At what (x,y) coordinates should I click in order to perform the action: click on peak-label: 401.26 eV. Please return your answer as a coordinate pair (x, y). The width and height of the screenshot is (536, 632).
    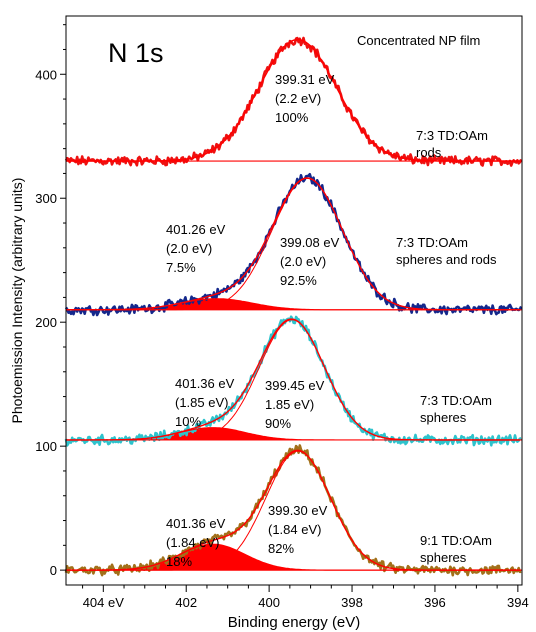
    Looking at the image, I should click on (196, 229).